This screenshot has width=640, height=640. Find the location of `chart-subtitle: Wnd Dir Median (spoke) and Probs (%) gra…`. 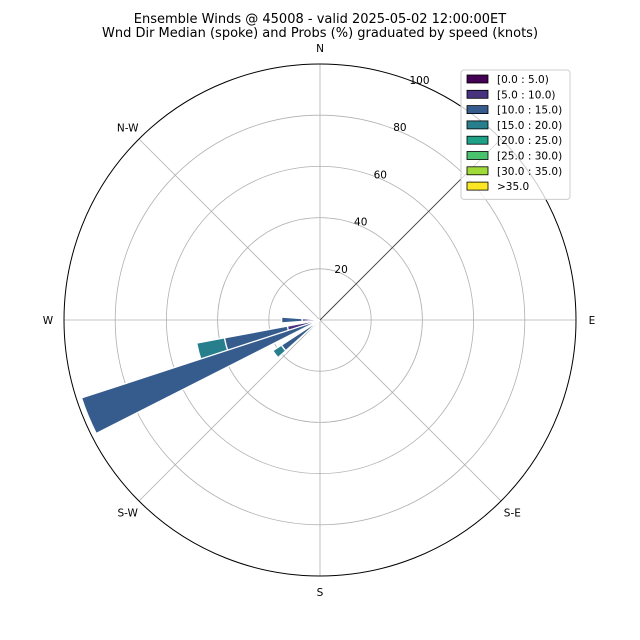

chart-subtitle: Wnd Dir Median (spoke) and Probs (%) gra… is located at coordinates (320, 33).